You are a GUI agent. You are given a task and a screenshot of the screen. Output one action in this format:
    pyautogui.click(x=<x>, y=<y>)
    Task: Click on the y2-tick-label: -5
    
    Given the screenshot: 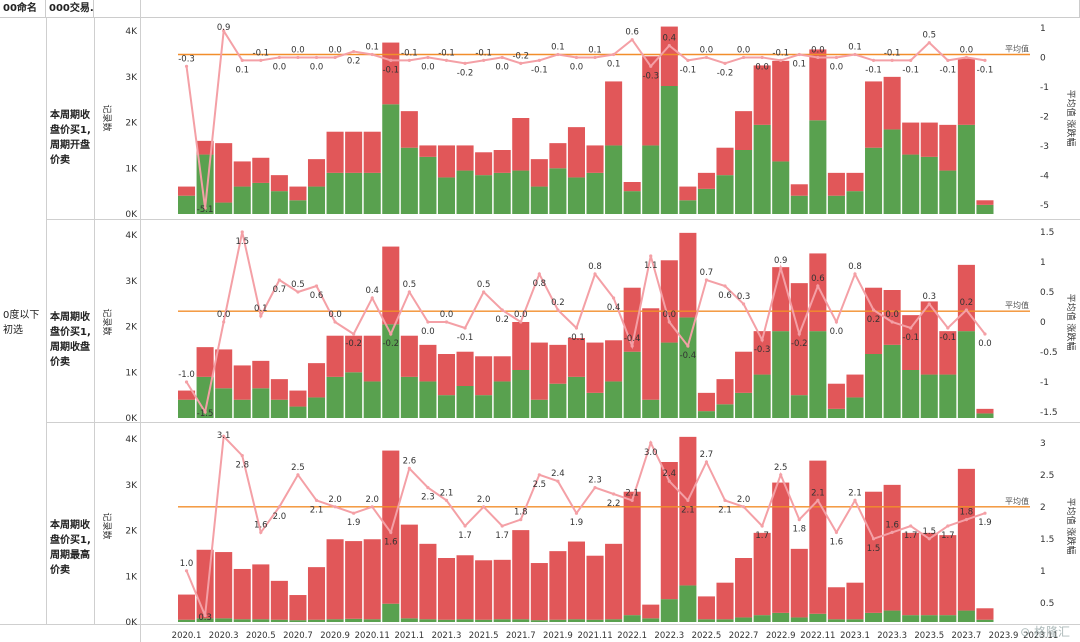 What is the action you would take?
    pyautogui.click(x=1044, y=206)
    